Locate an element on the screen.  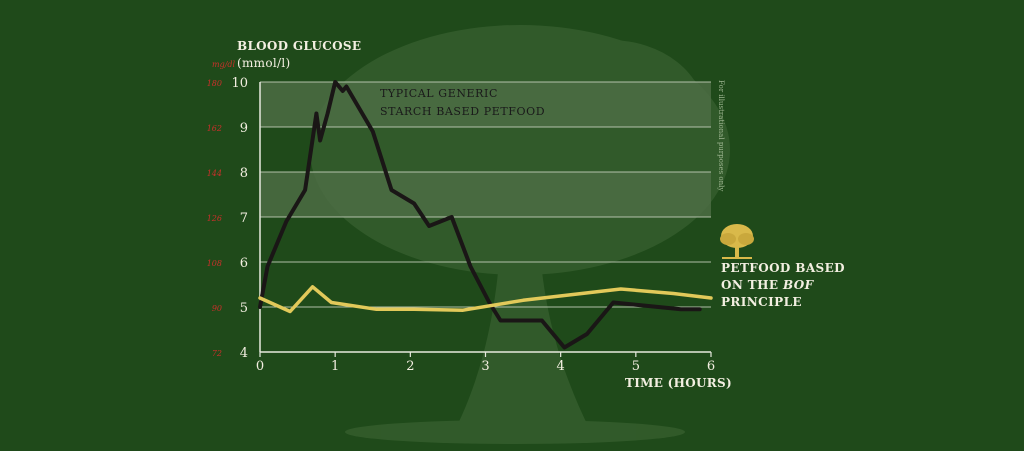
y-tick-label-6: 6 is located at coordinates (244, 263).